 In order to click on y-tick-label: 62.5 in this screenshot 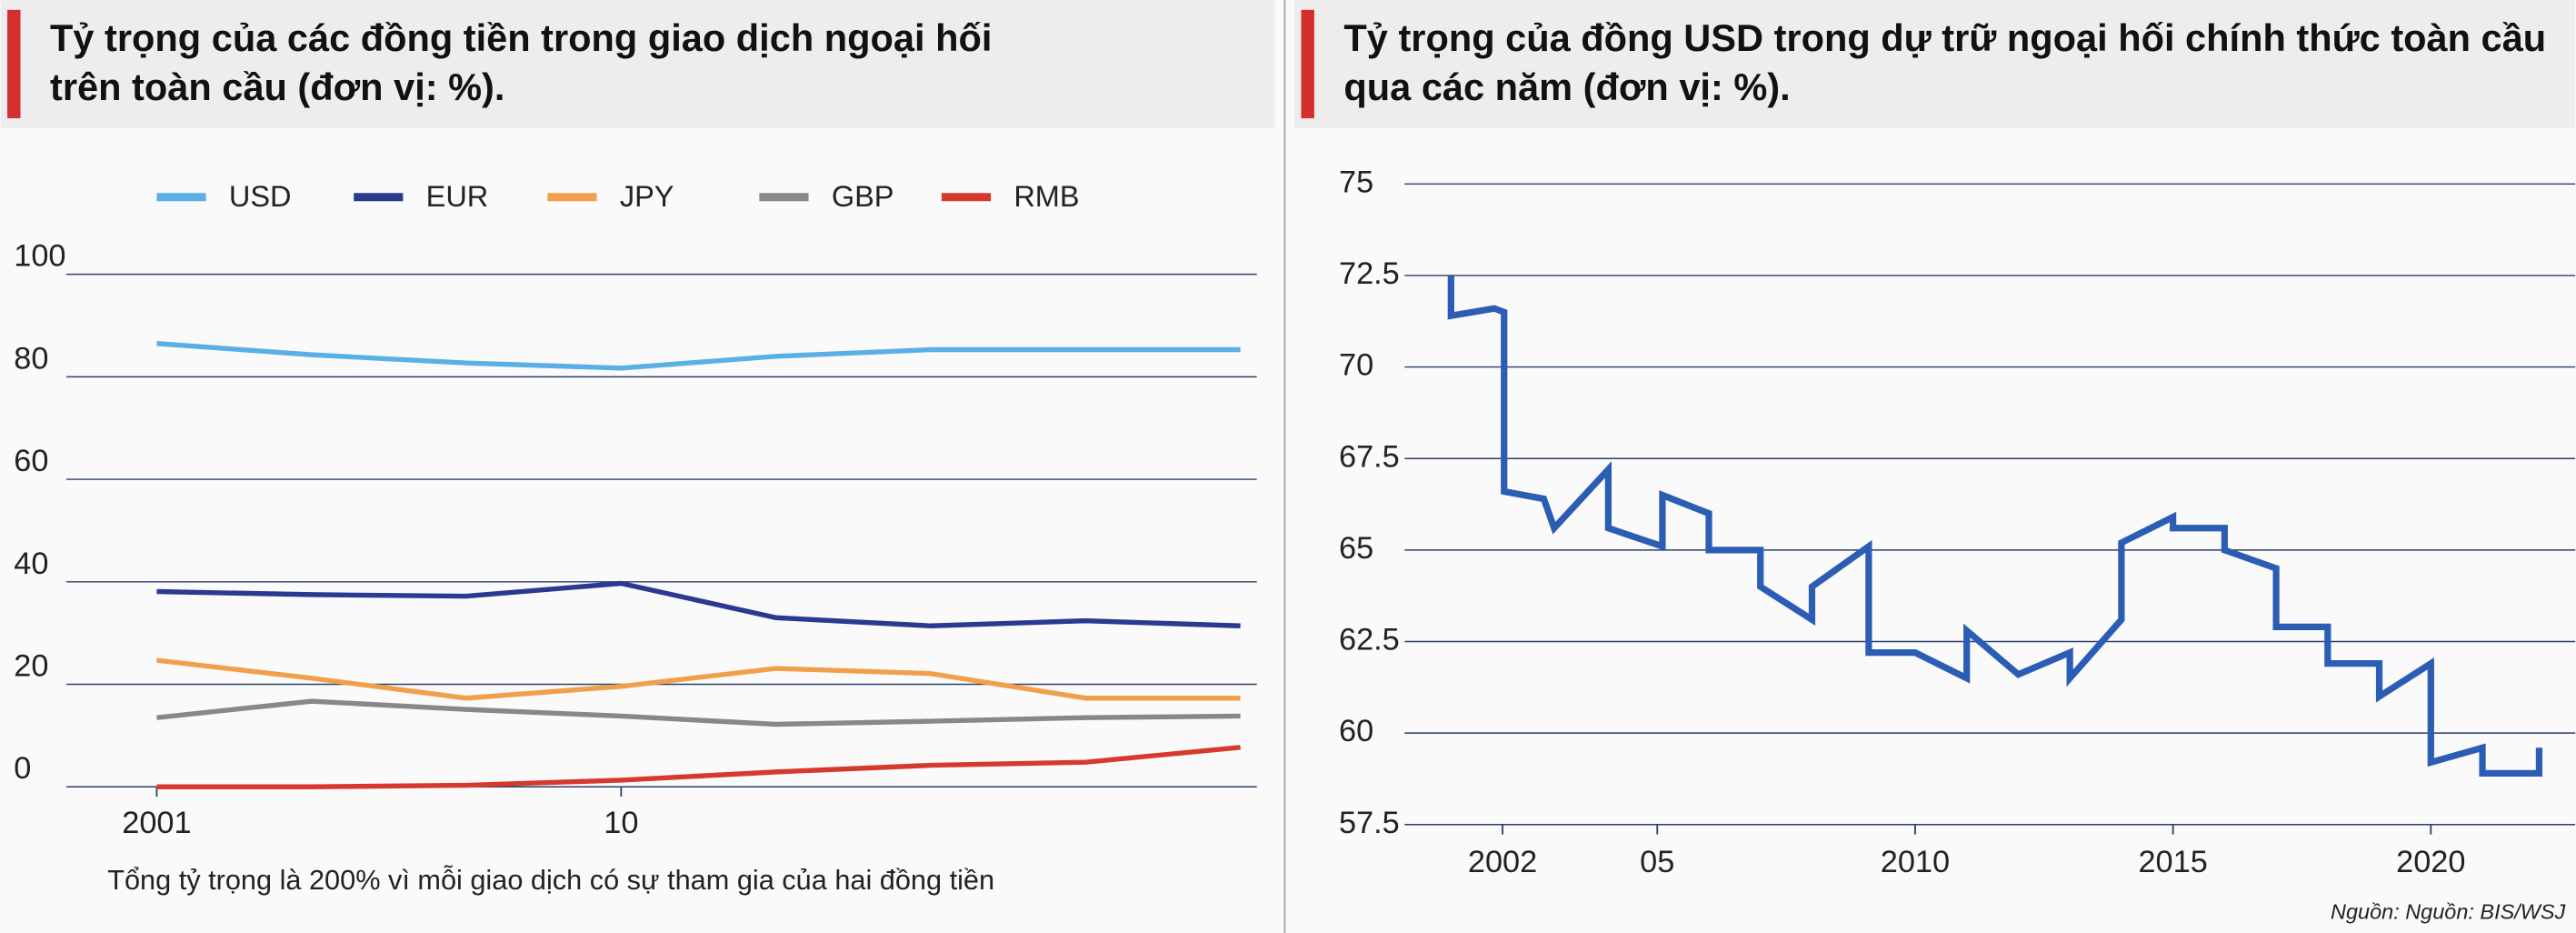, I will do `click(1369, 640)`.